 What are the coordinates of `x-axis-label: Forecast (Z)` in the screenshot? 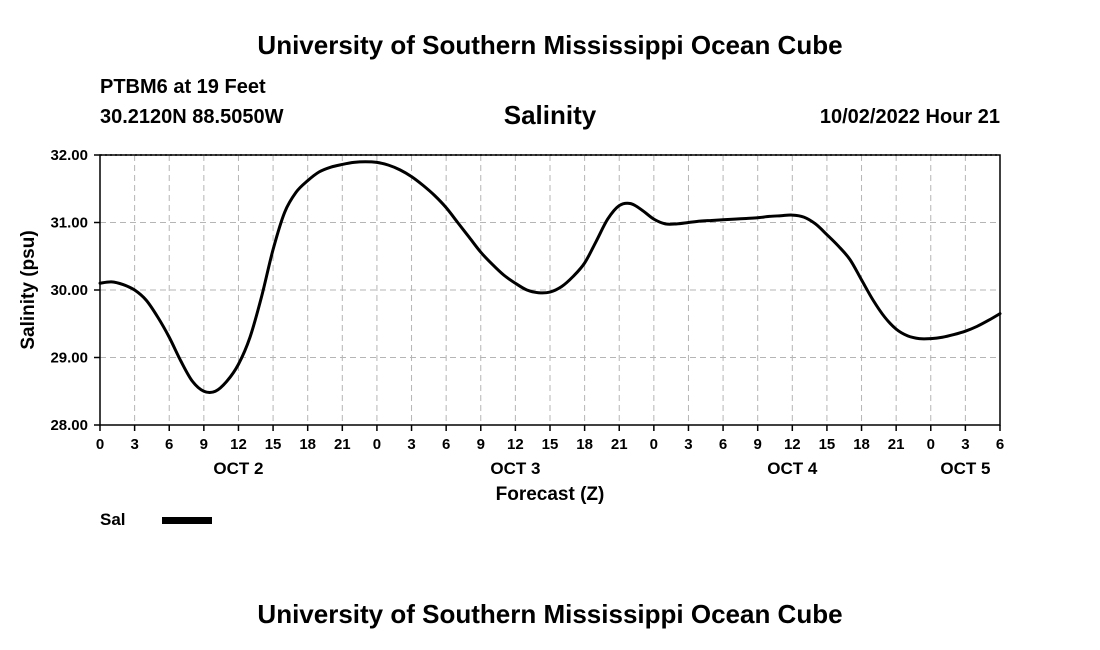 It's located at (550, 494).